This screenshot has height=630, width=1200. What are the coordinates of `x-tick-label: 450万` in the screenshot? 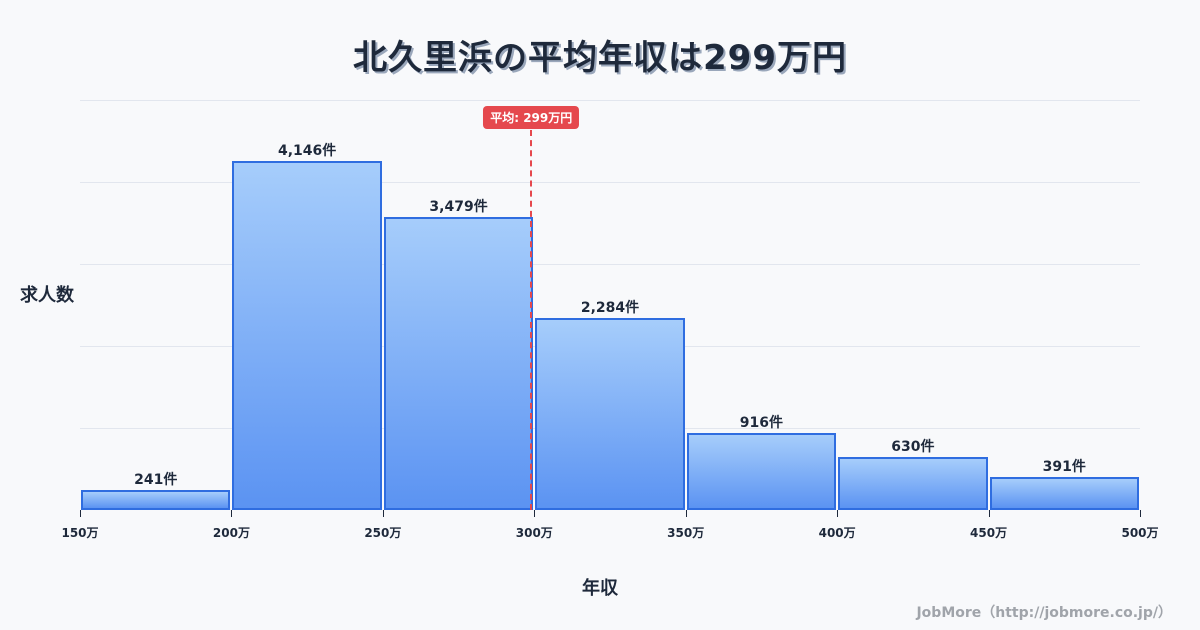 It's located at (989, 533).